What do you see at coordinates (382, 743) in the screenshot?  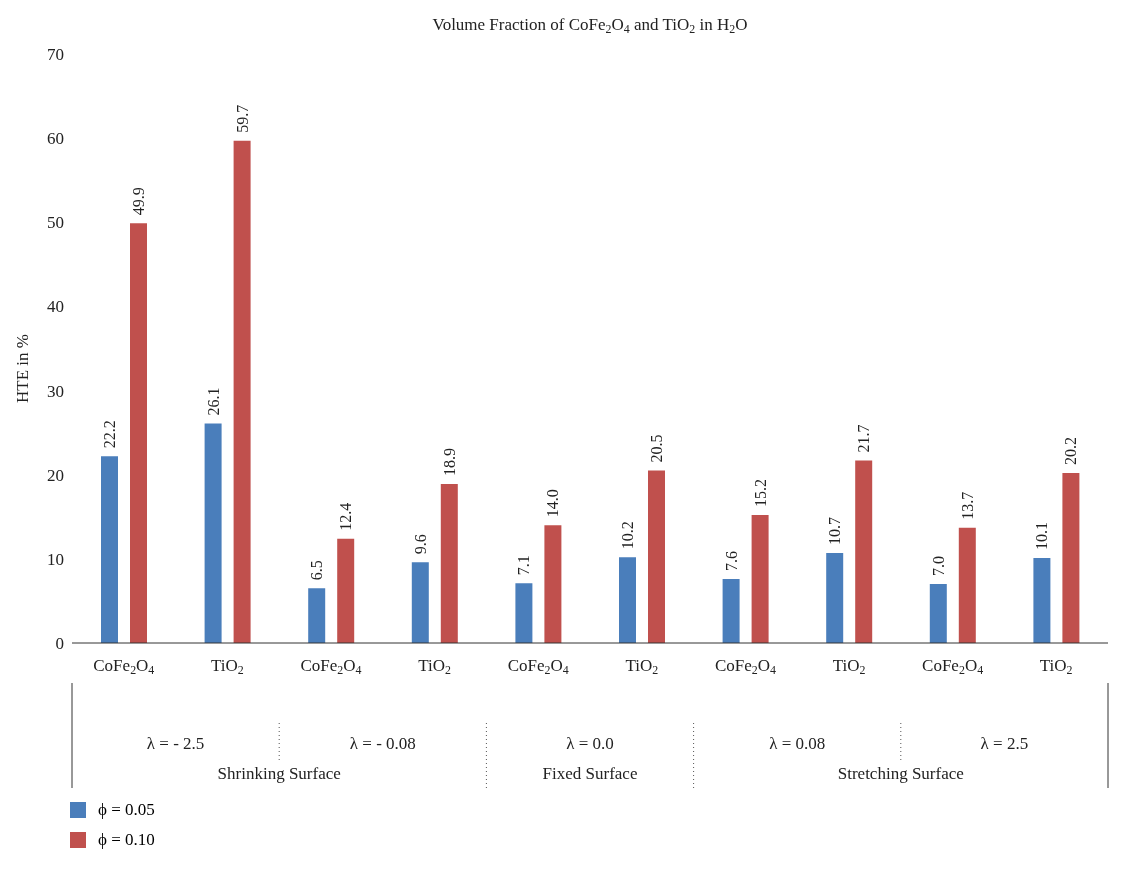 I see `text: λ = - 0.08` at bounding box center [382, 743].